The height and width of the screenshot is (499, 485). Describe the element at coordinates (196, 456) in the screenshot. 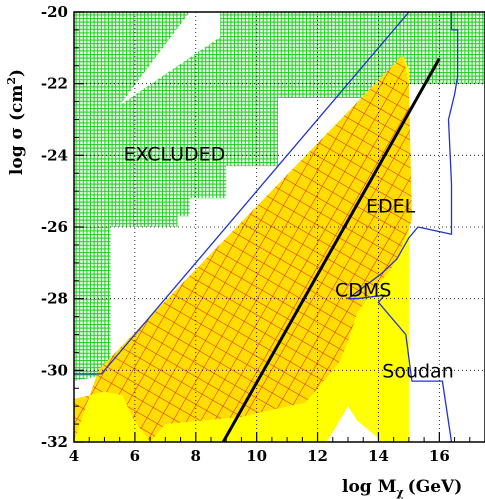

I see `x-tick-label: 8` at that location.